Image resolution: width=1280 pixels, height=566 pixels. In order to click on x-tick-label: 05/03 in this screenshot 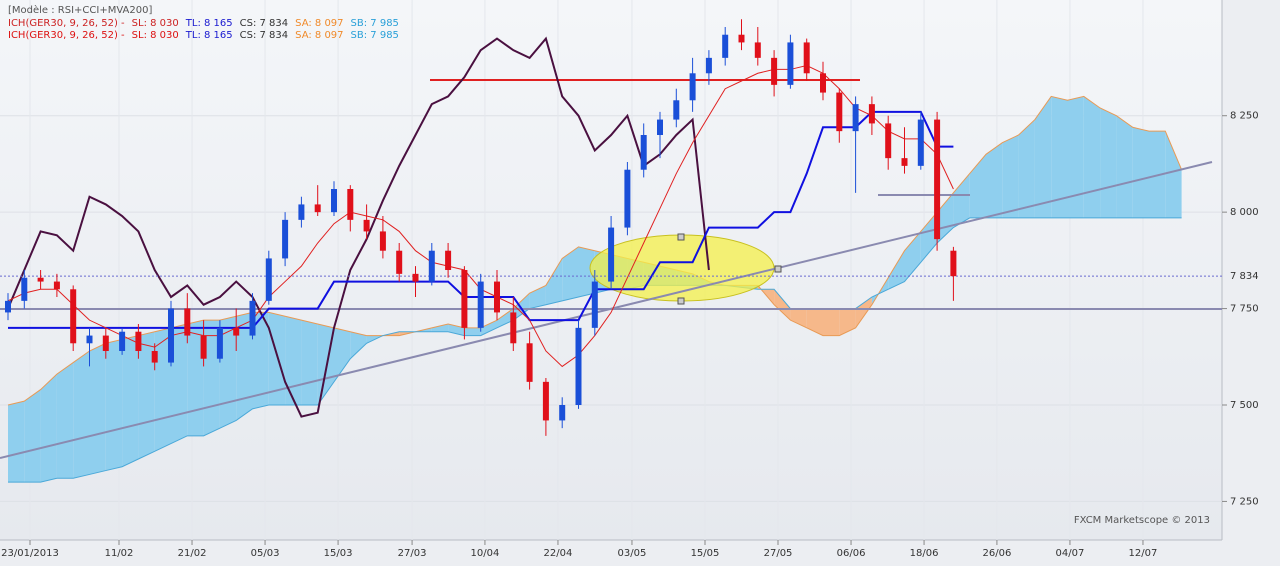, I will do `click(265, 553)`.